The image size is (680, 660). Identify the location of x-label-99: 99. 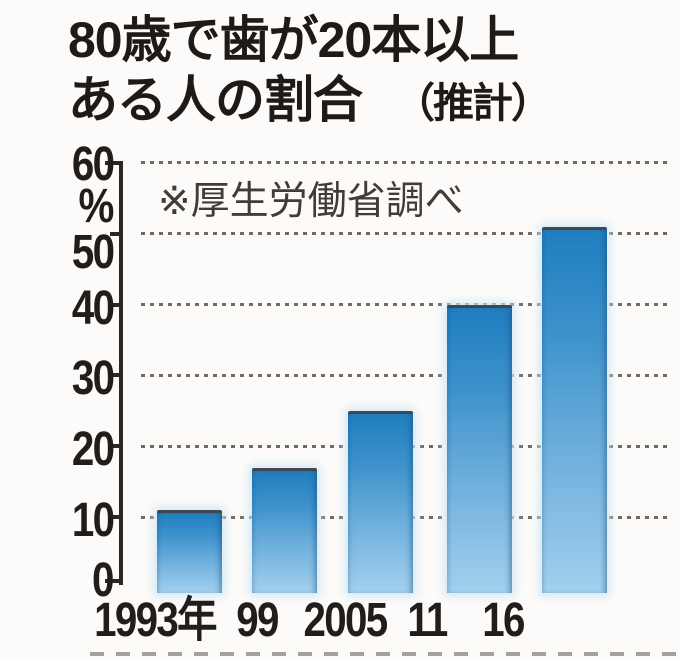
(257, 620).